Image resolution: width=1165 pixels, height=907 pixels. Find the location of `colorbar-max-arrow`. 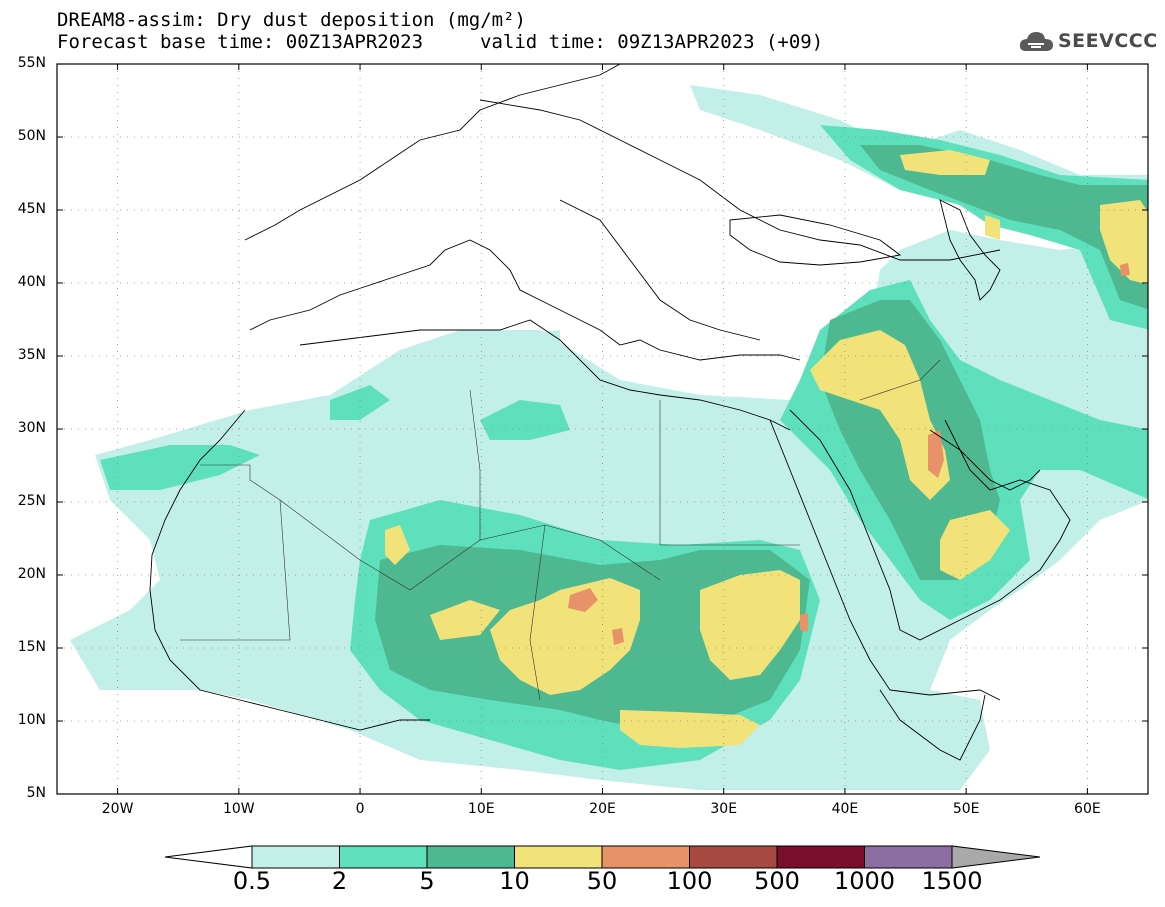

colorbar-max-arrow is located at coordinates (996, 857).